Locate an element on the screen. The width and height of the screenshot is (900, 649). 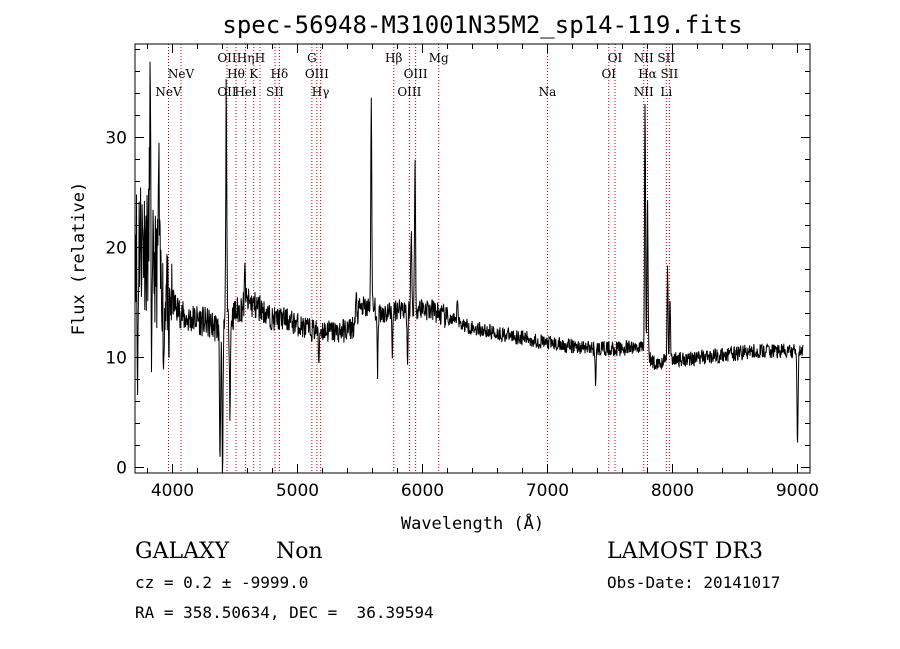
chart-title: spec-56948-M31001N35M2_sp14-119.fits is located at coordinates (482, 25).